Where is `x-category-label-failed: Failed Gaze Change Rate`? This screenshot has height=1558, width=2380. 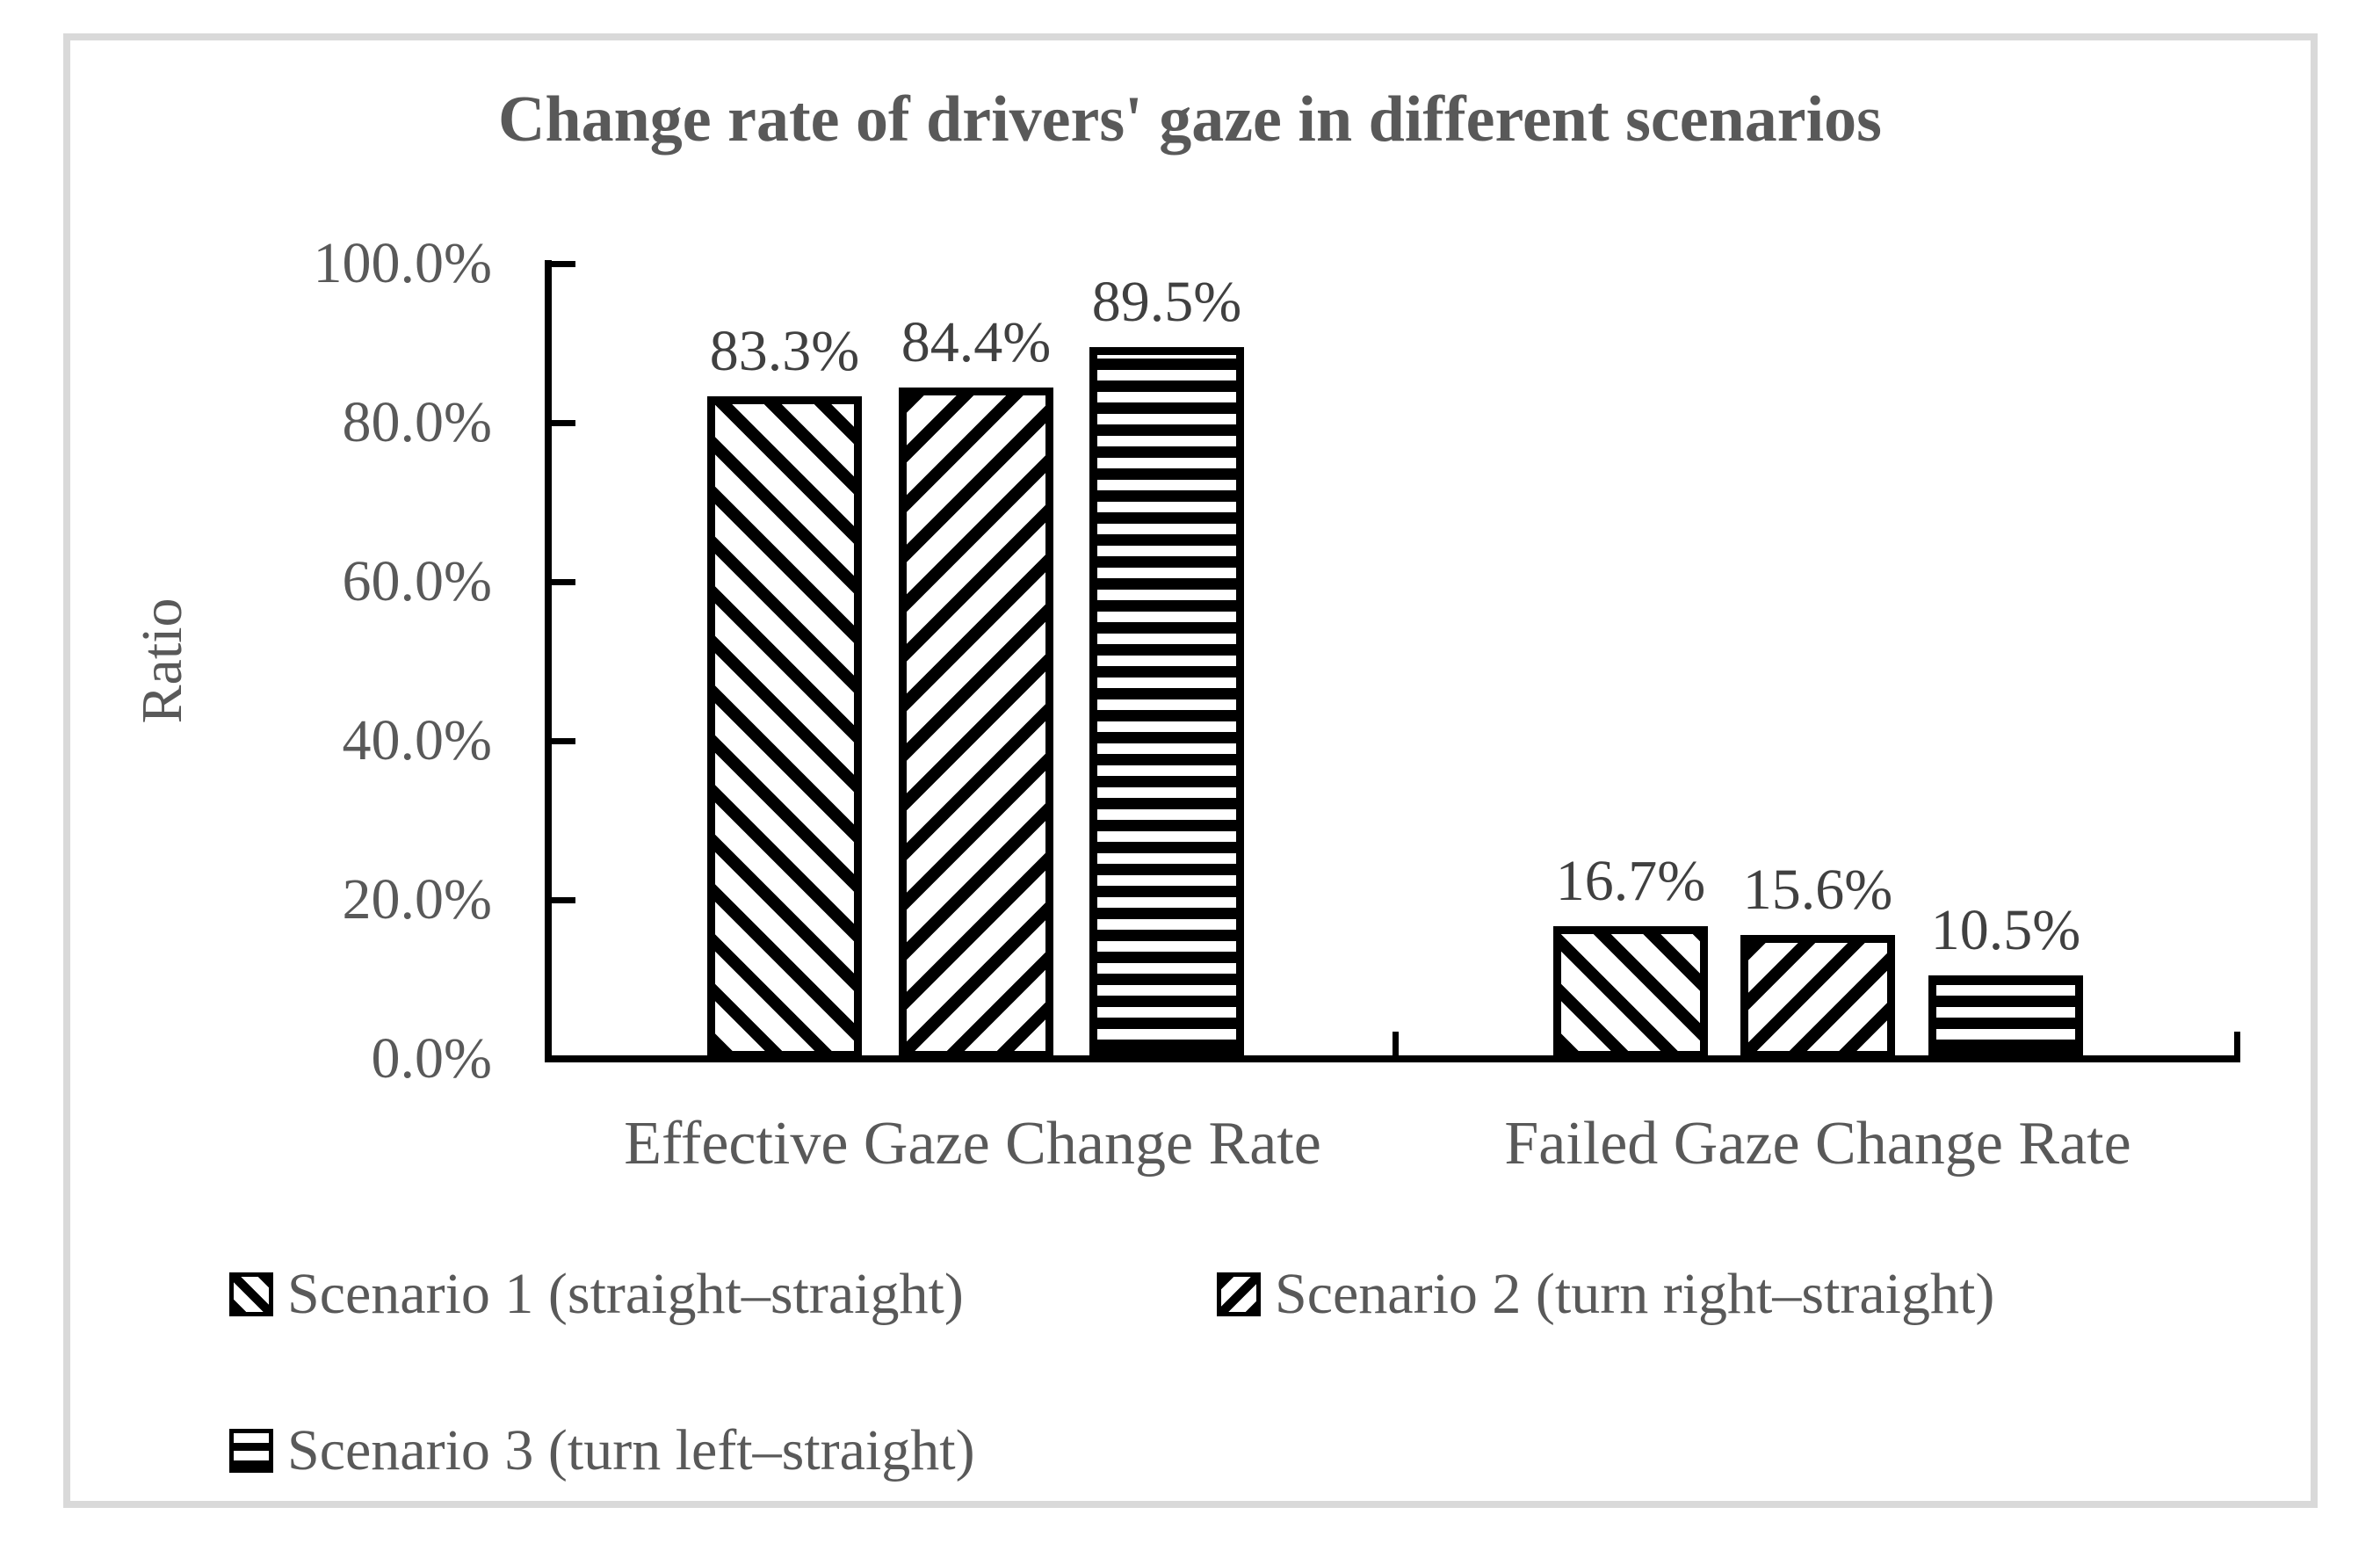
x-category-label-failed: Failed Gaze Change Rate is located at coordinates (1817, 1144).